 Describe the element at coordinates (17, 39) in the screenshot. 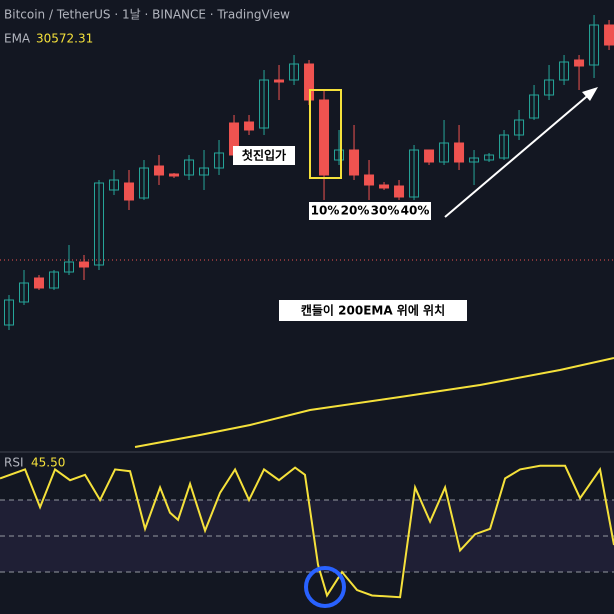

I see `ema-name: EMA` at that location.